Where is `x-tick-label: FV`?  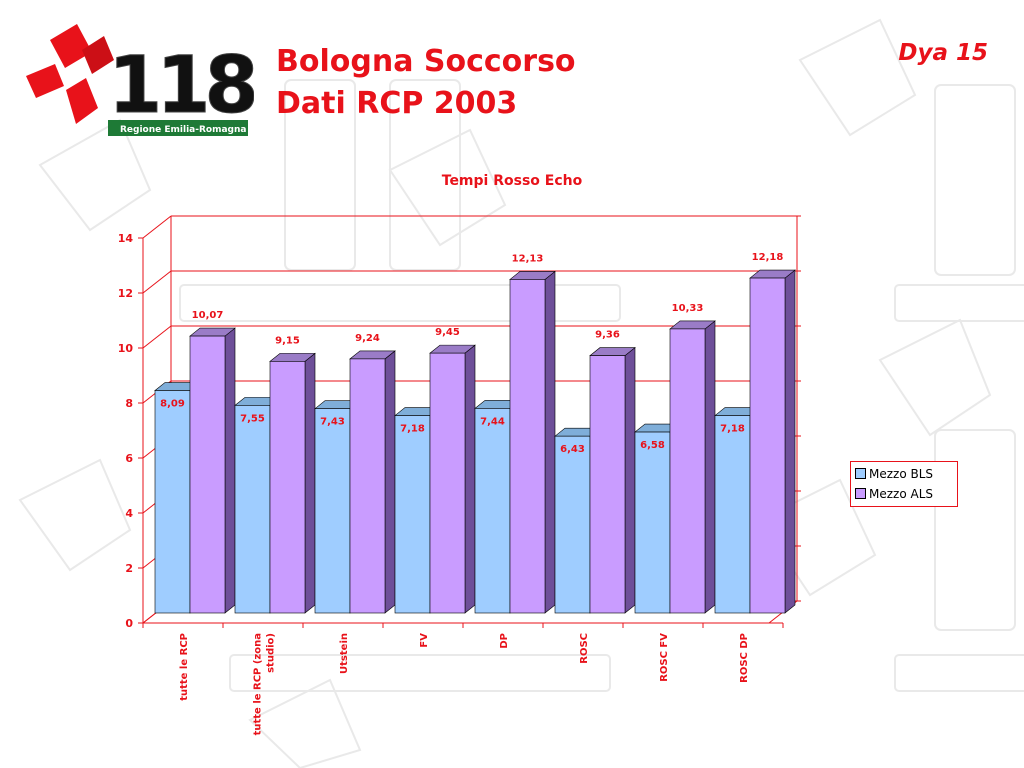 x-tick-label: FV is located at coordinates (424, 640).